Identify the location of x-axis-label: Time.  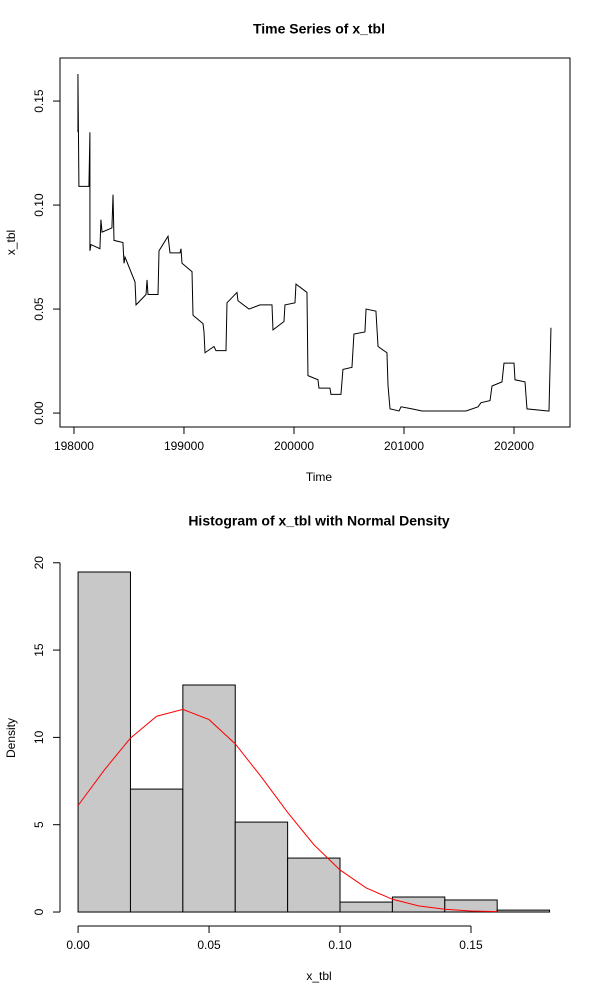
(319, 477).